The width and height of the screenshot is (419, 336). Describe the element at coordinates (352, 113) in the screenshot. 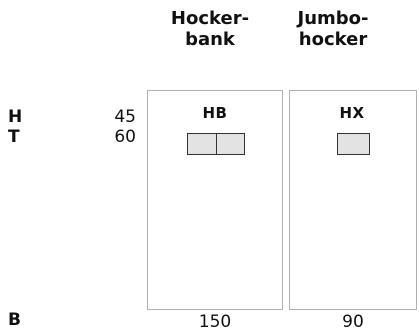

I see `product-code-hx: HX` at that location.